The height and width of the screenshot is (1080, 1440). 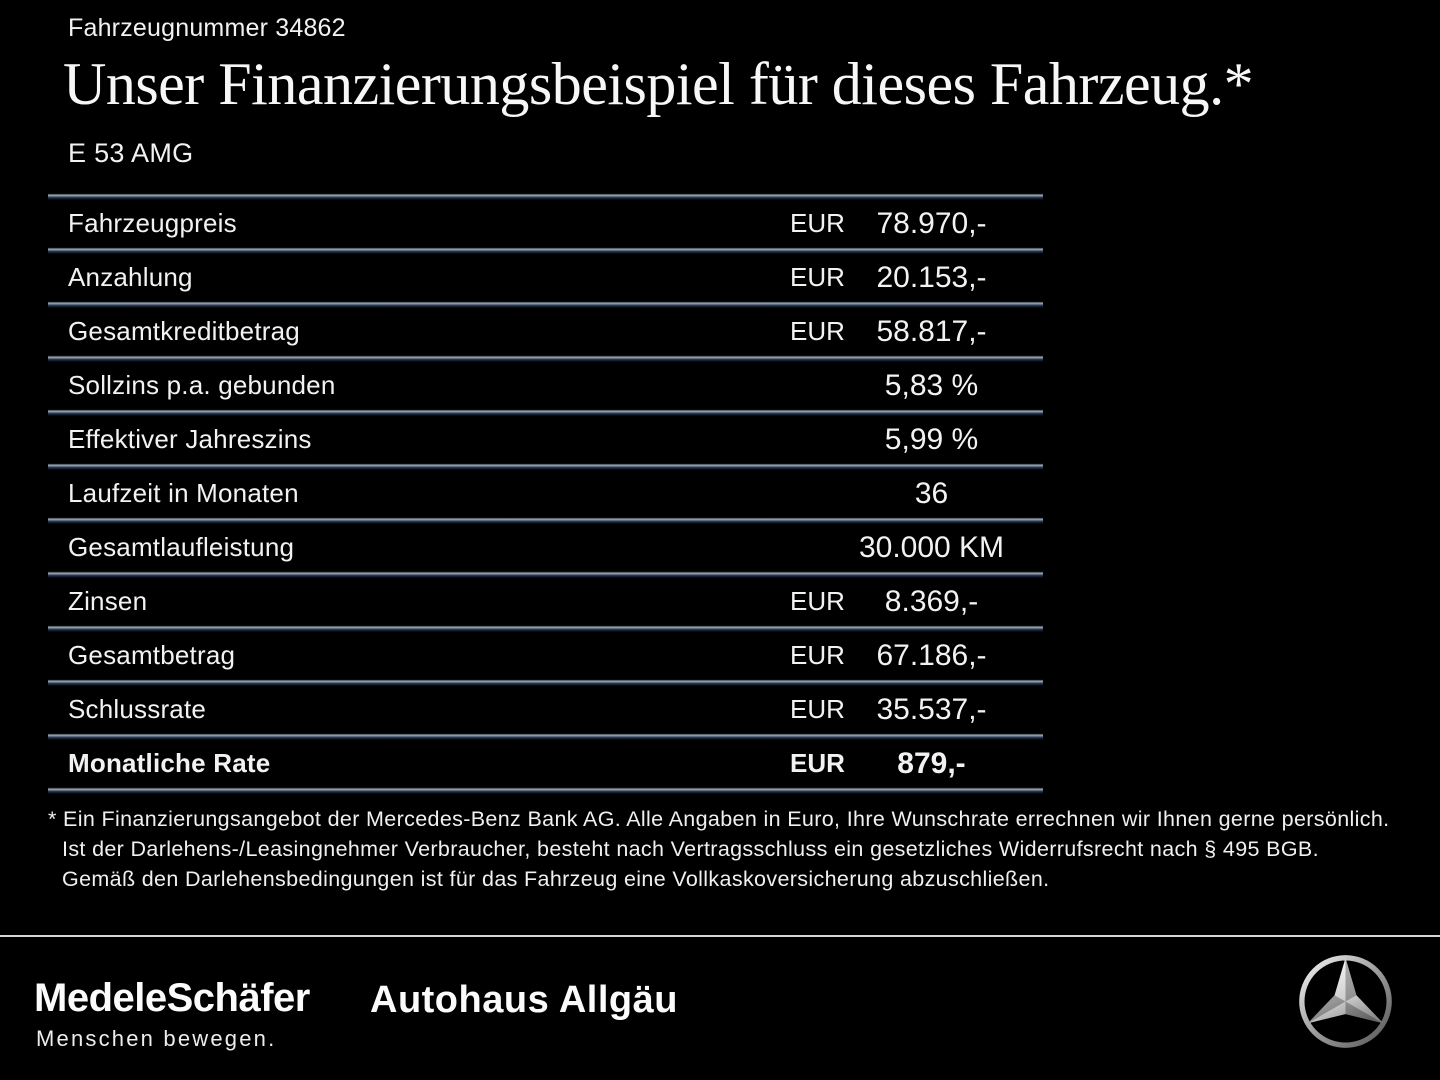 I want to click on table-row: Effektiver Jahreszins 5,99 %, so click(x=545, y=439).